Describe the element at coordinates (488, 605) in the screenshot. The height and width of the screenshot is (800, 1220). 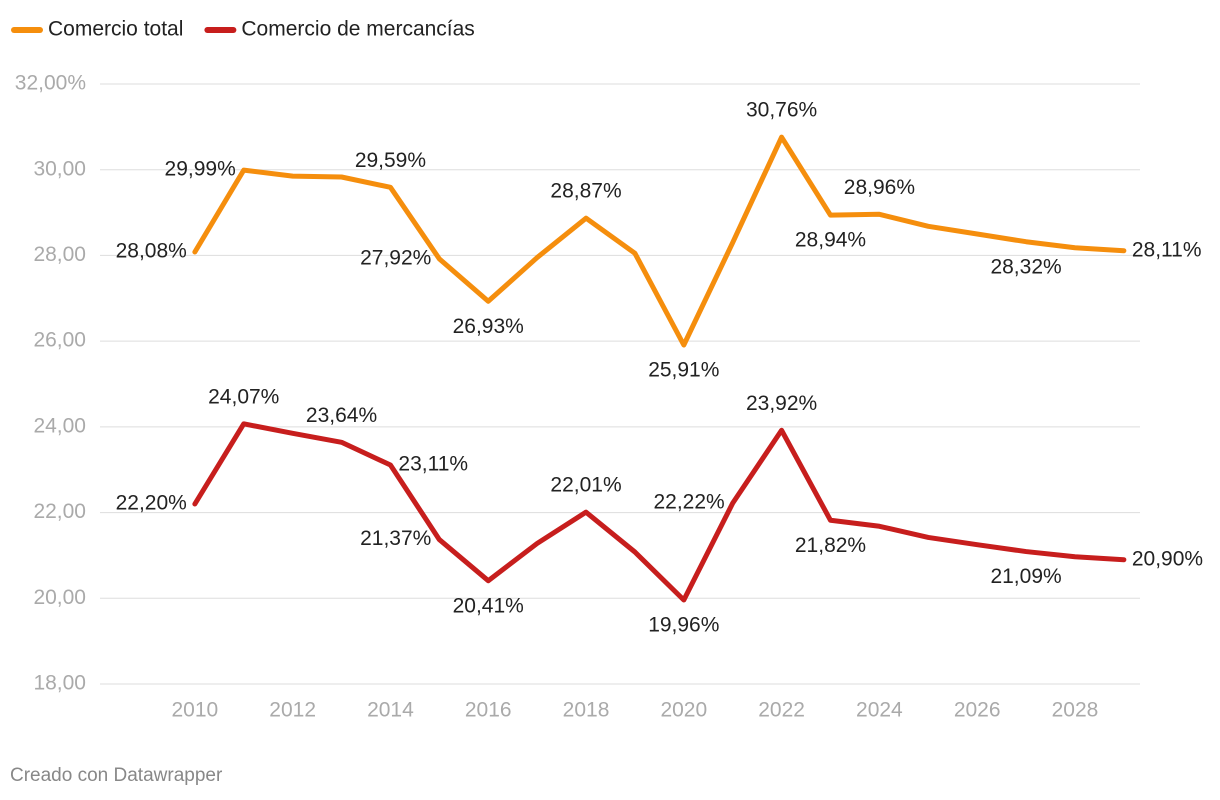
I see `data-label: 20,41%` at that location.